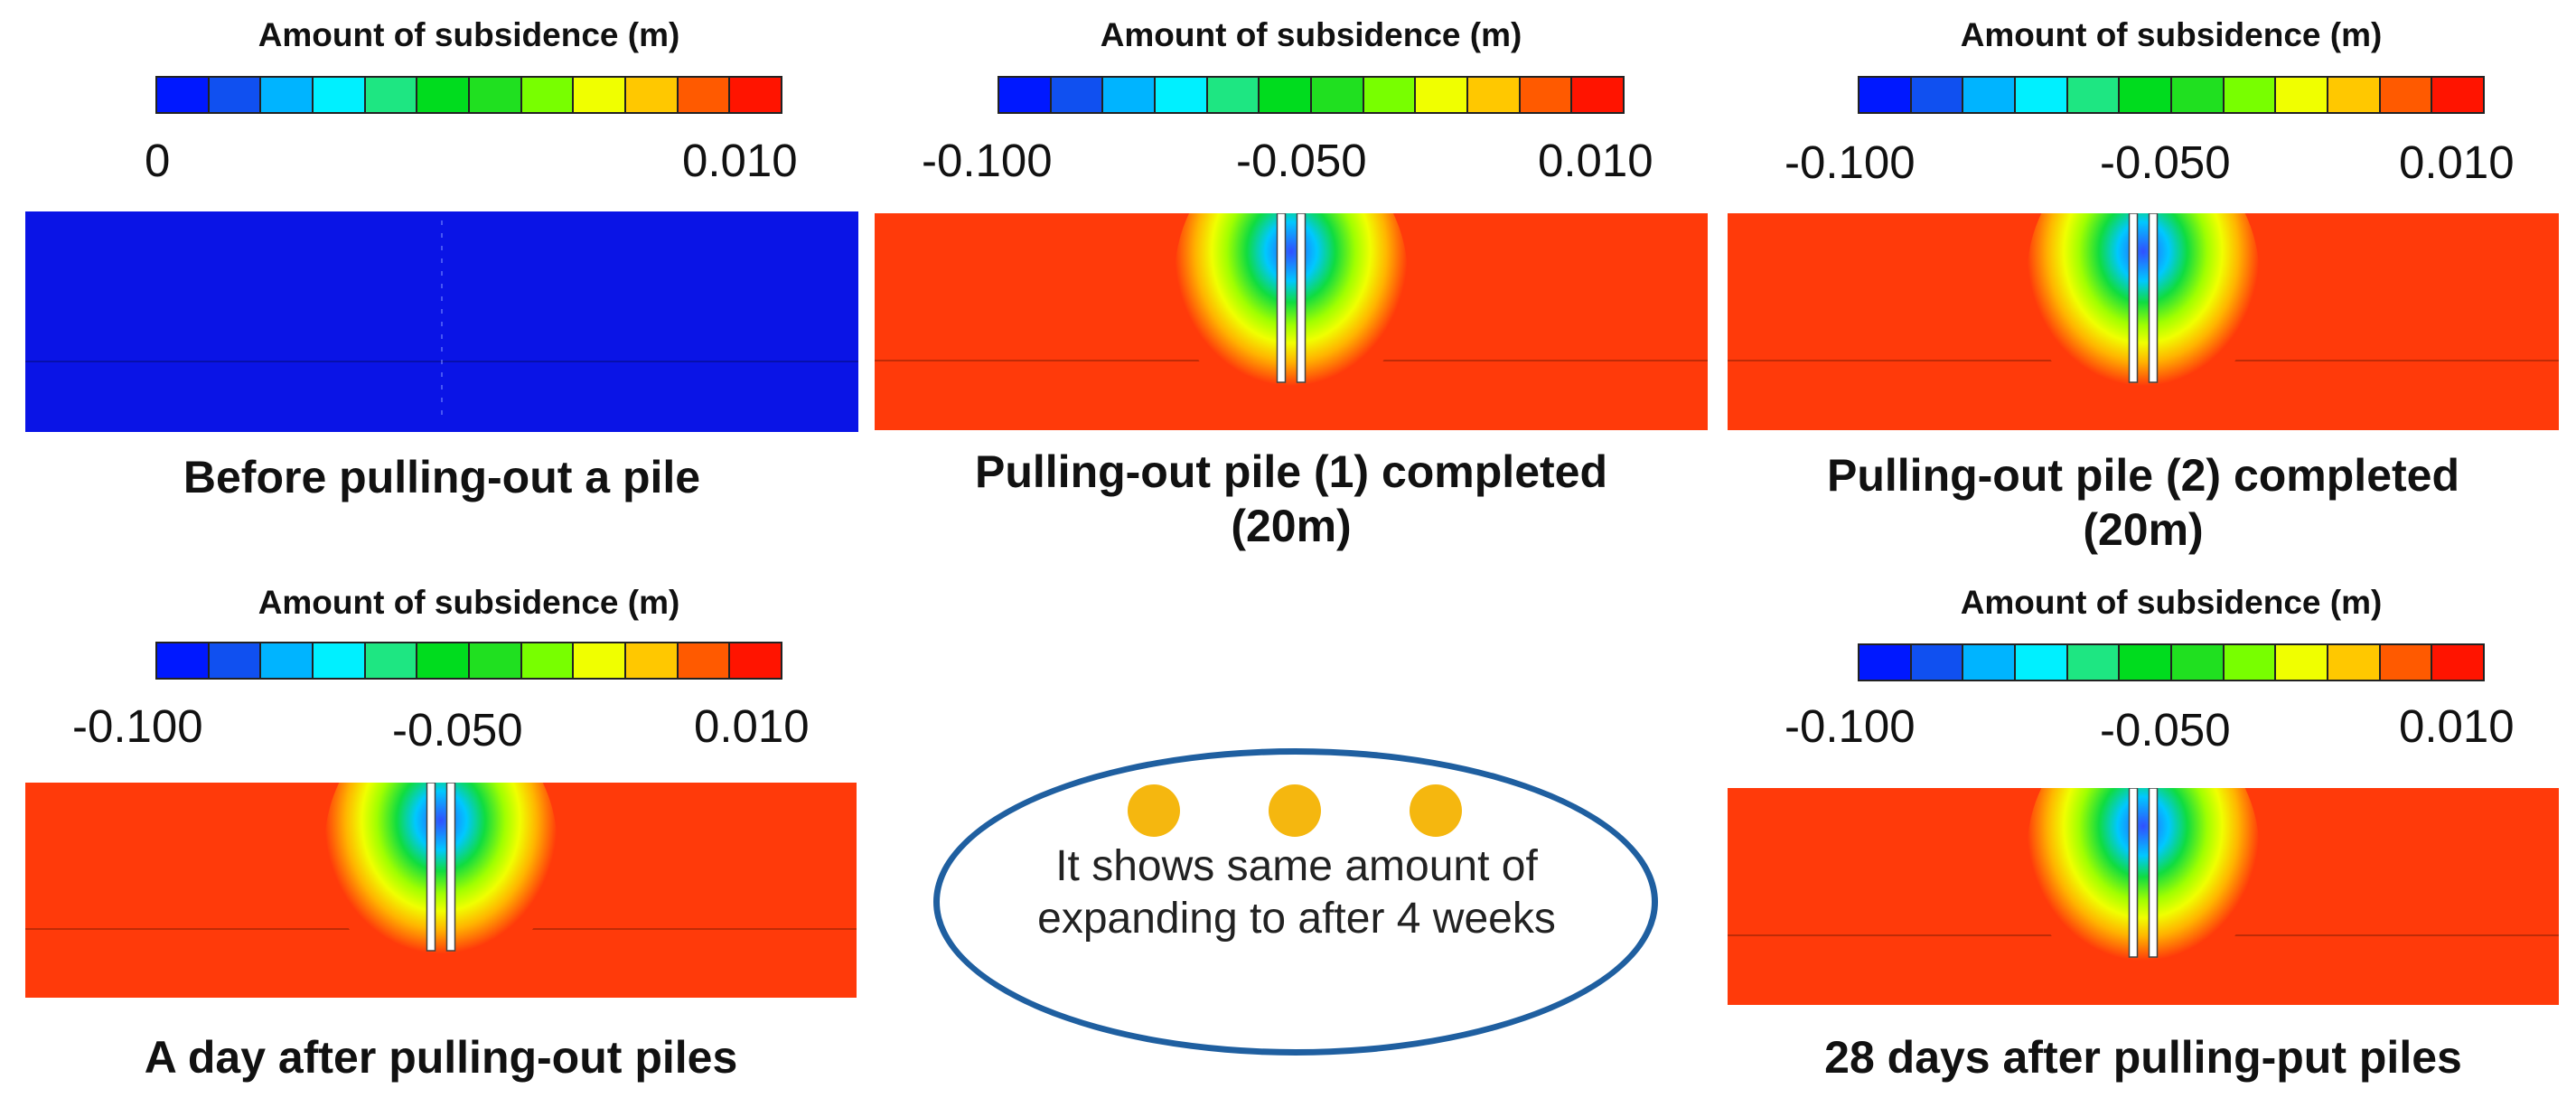  I want to click on caption-line-1: Pulling-out pile (2) completed, so click(2143, 476).